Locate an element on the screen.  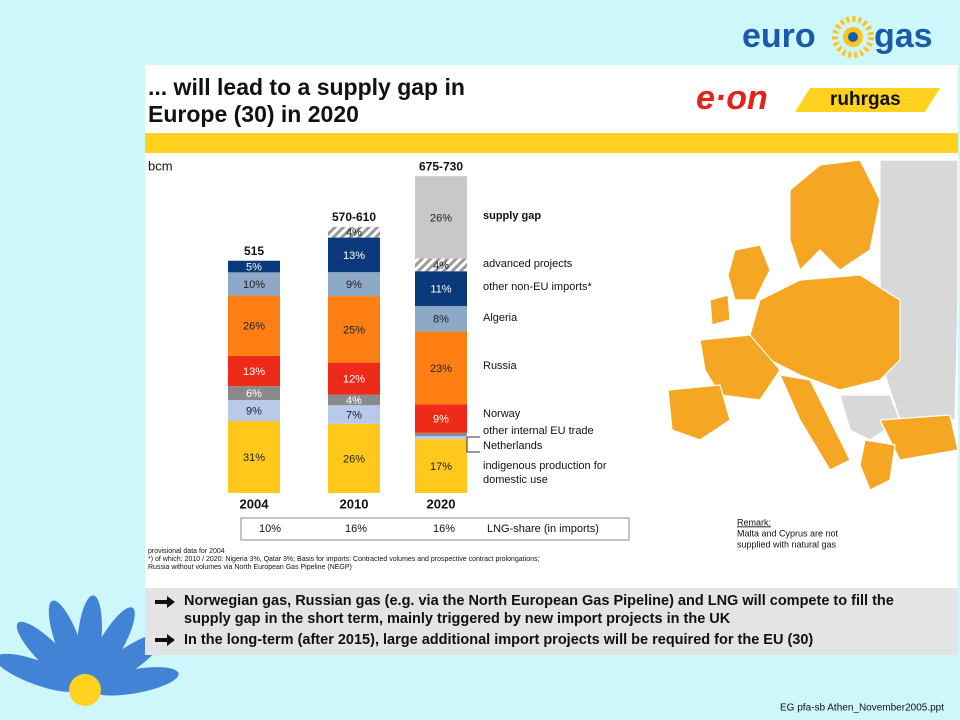
segment-label: 11% is located at coordinates (440, 290).